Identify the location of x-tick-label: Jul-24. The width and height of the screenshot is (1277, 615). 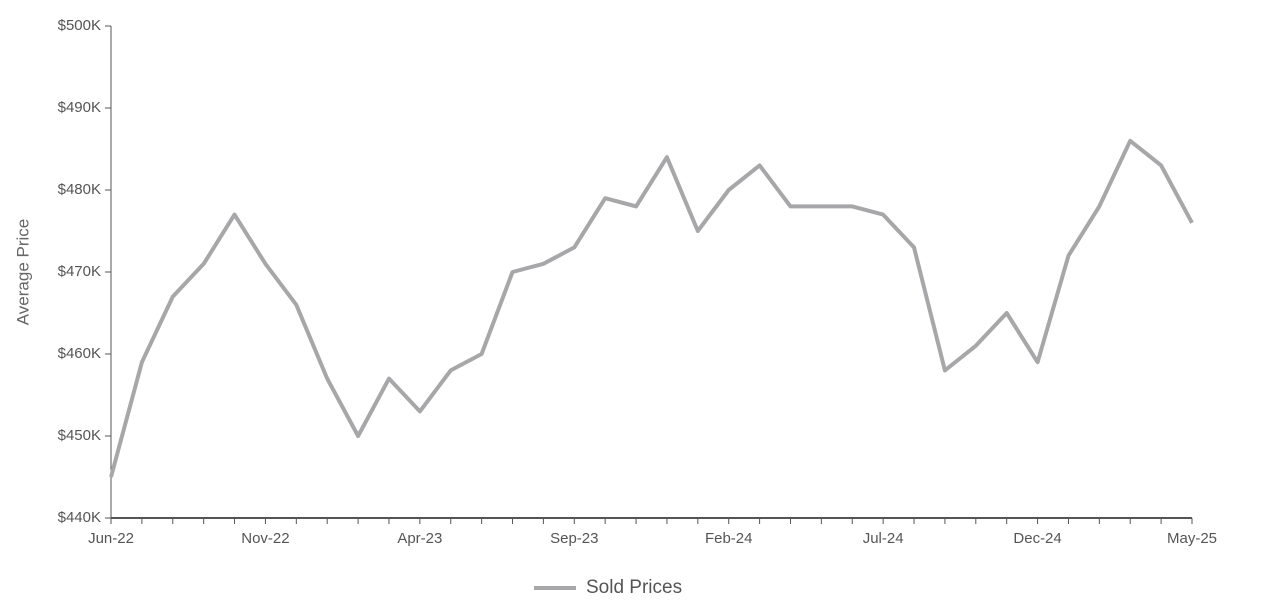
(883, 538).